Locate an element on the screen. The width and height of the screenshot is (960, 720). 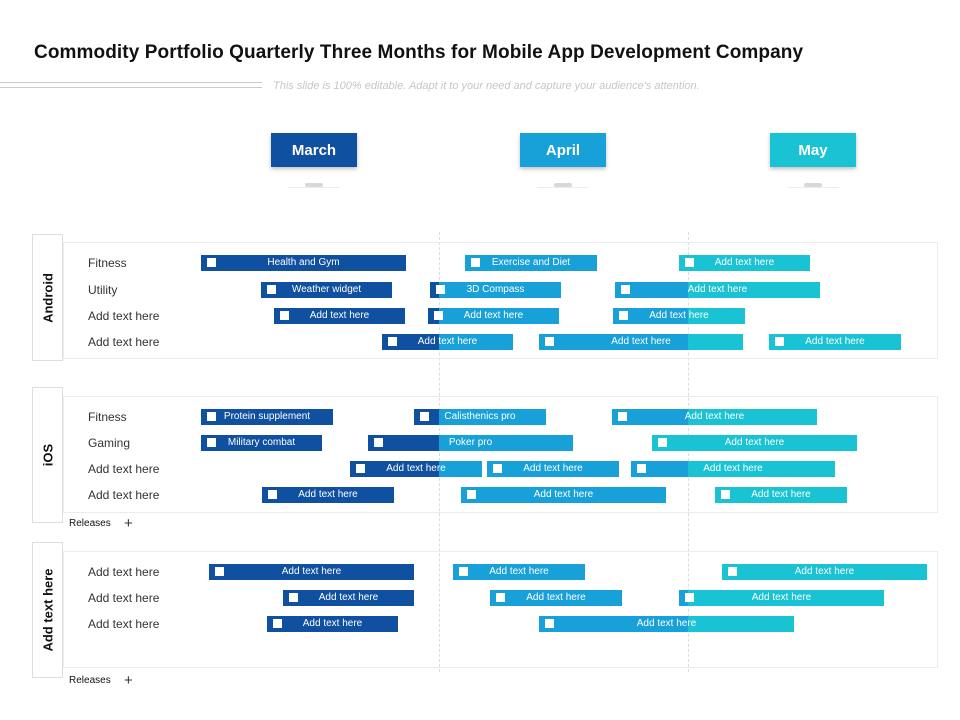
group-label-text: Android is located at coordinates (47, 297).